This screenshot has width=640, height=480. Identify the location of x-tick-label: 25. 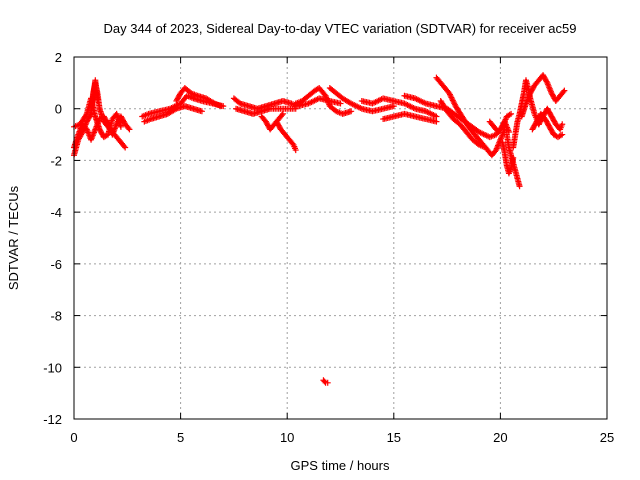
(607, 437).